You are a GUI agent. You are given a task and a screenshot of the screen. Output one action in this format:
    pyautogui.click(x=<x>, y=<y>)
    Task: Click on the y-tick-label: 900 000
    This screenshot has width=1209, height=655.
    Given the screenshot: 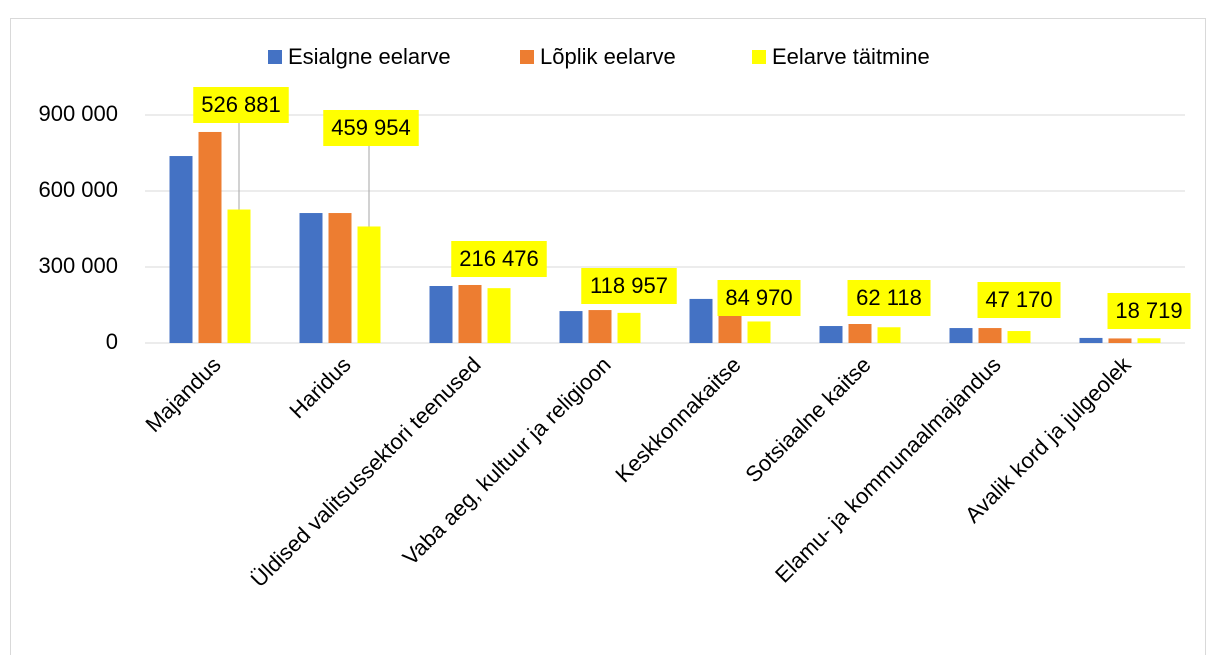 What is the action you would take?
    pyautogui.click(x=78, y=113)
    